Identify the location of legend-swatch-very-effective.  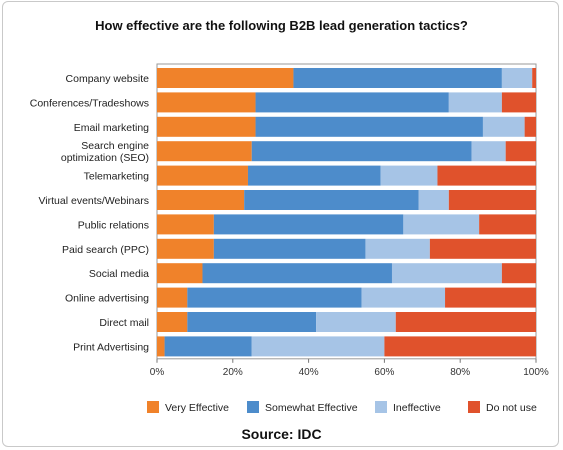
(153, 407).